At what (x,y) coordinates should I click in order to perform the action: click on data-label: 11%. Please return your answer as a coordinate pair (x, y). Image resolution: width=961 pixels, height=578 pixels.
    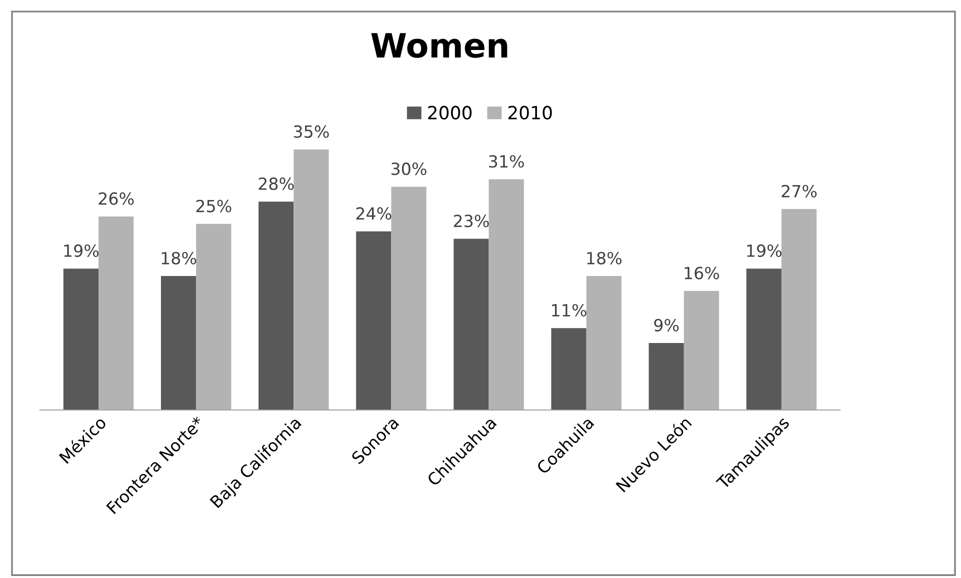
    Looking at the image, I should click on (569, 310).